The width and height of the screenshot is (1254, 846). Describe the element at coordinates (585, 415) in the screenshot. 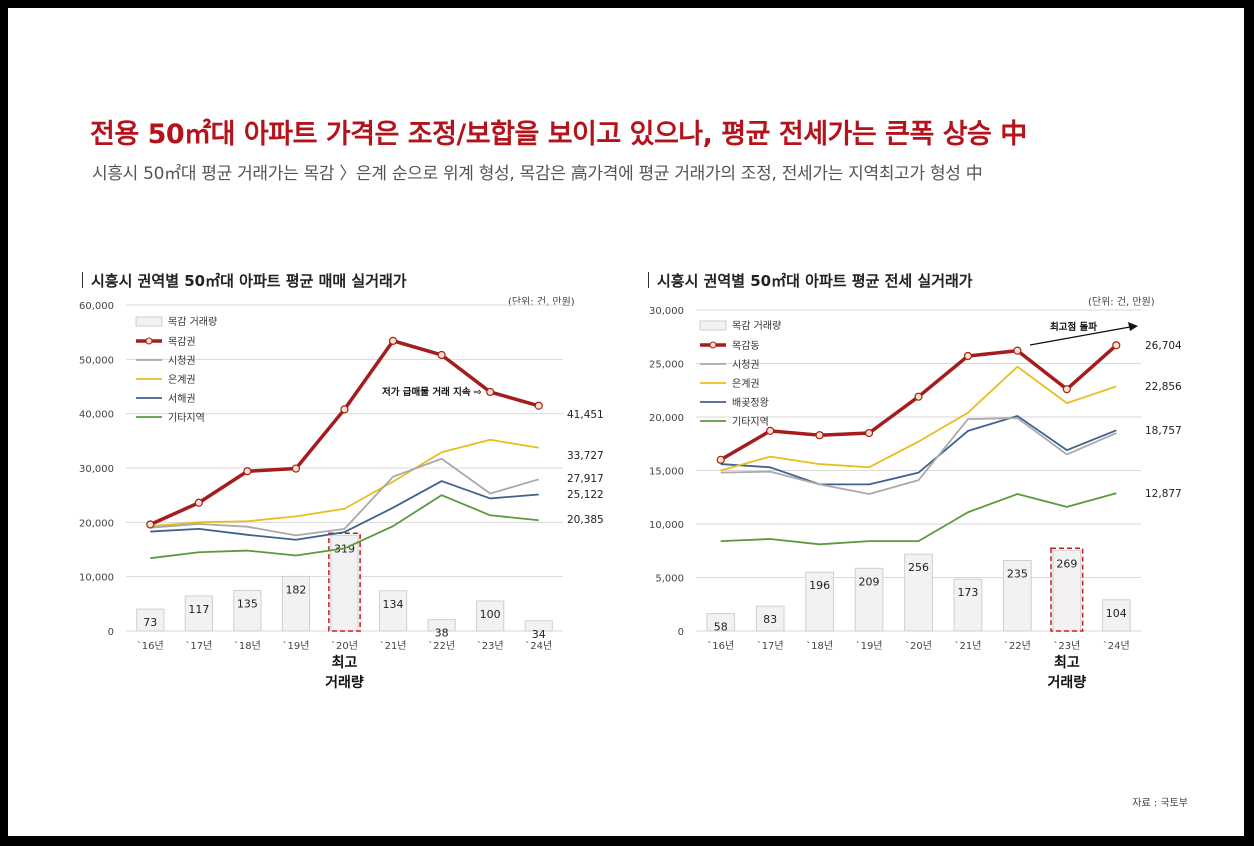

I see `end-value-label: 41,451` at that location.